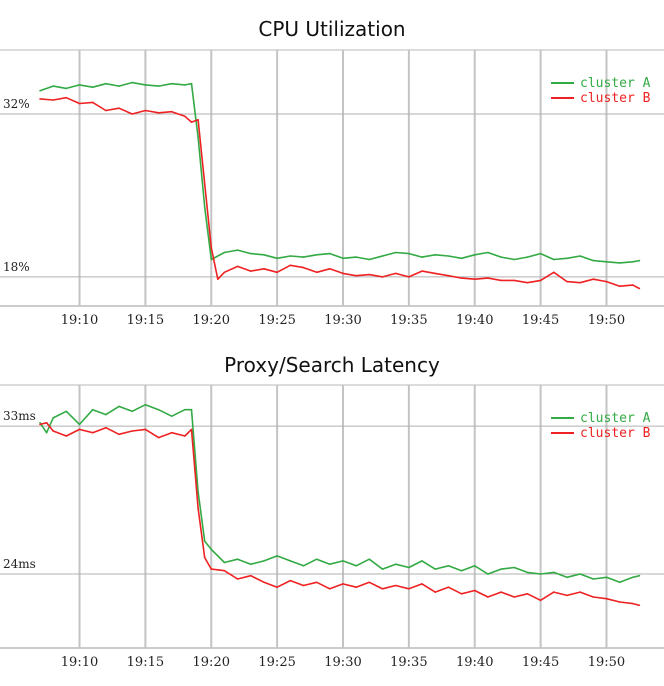 Image resolution: width=664 pixels, height=686 pixels. I want to click on x-tick-label: 19:30, so click(342, 320).